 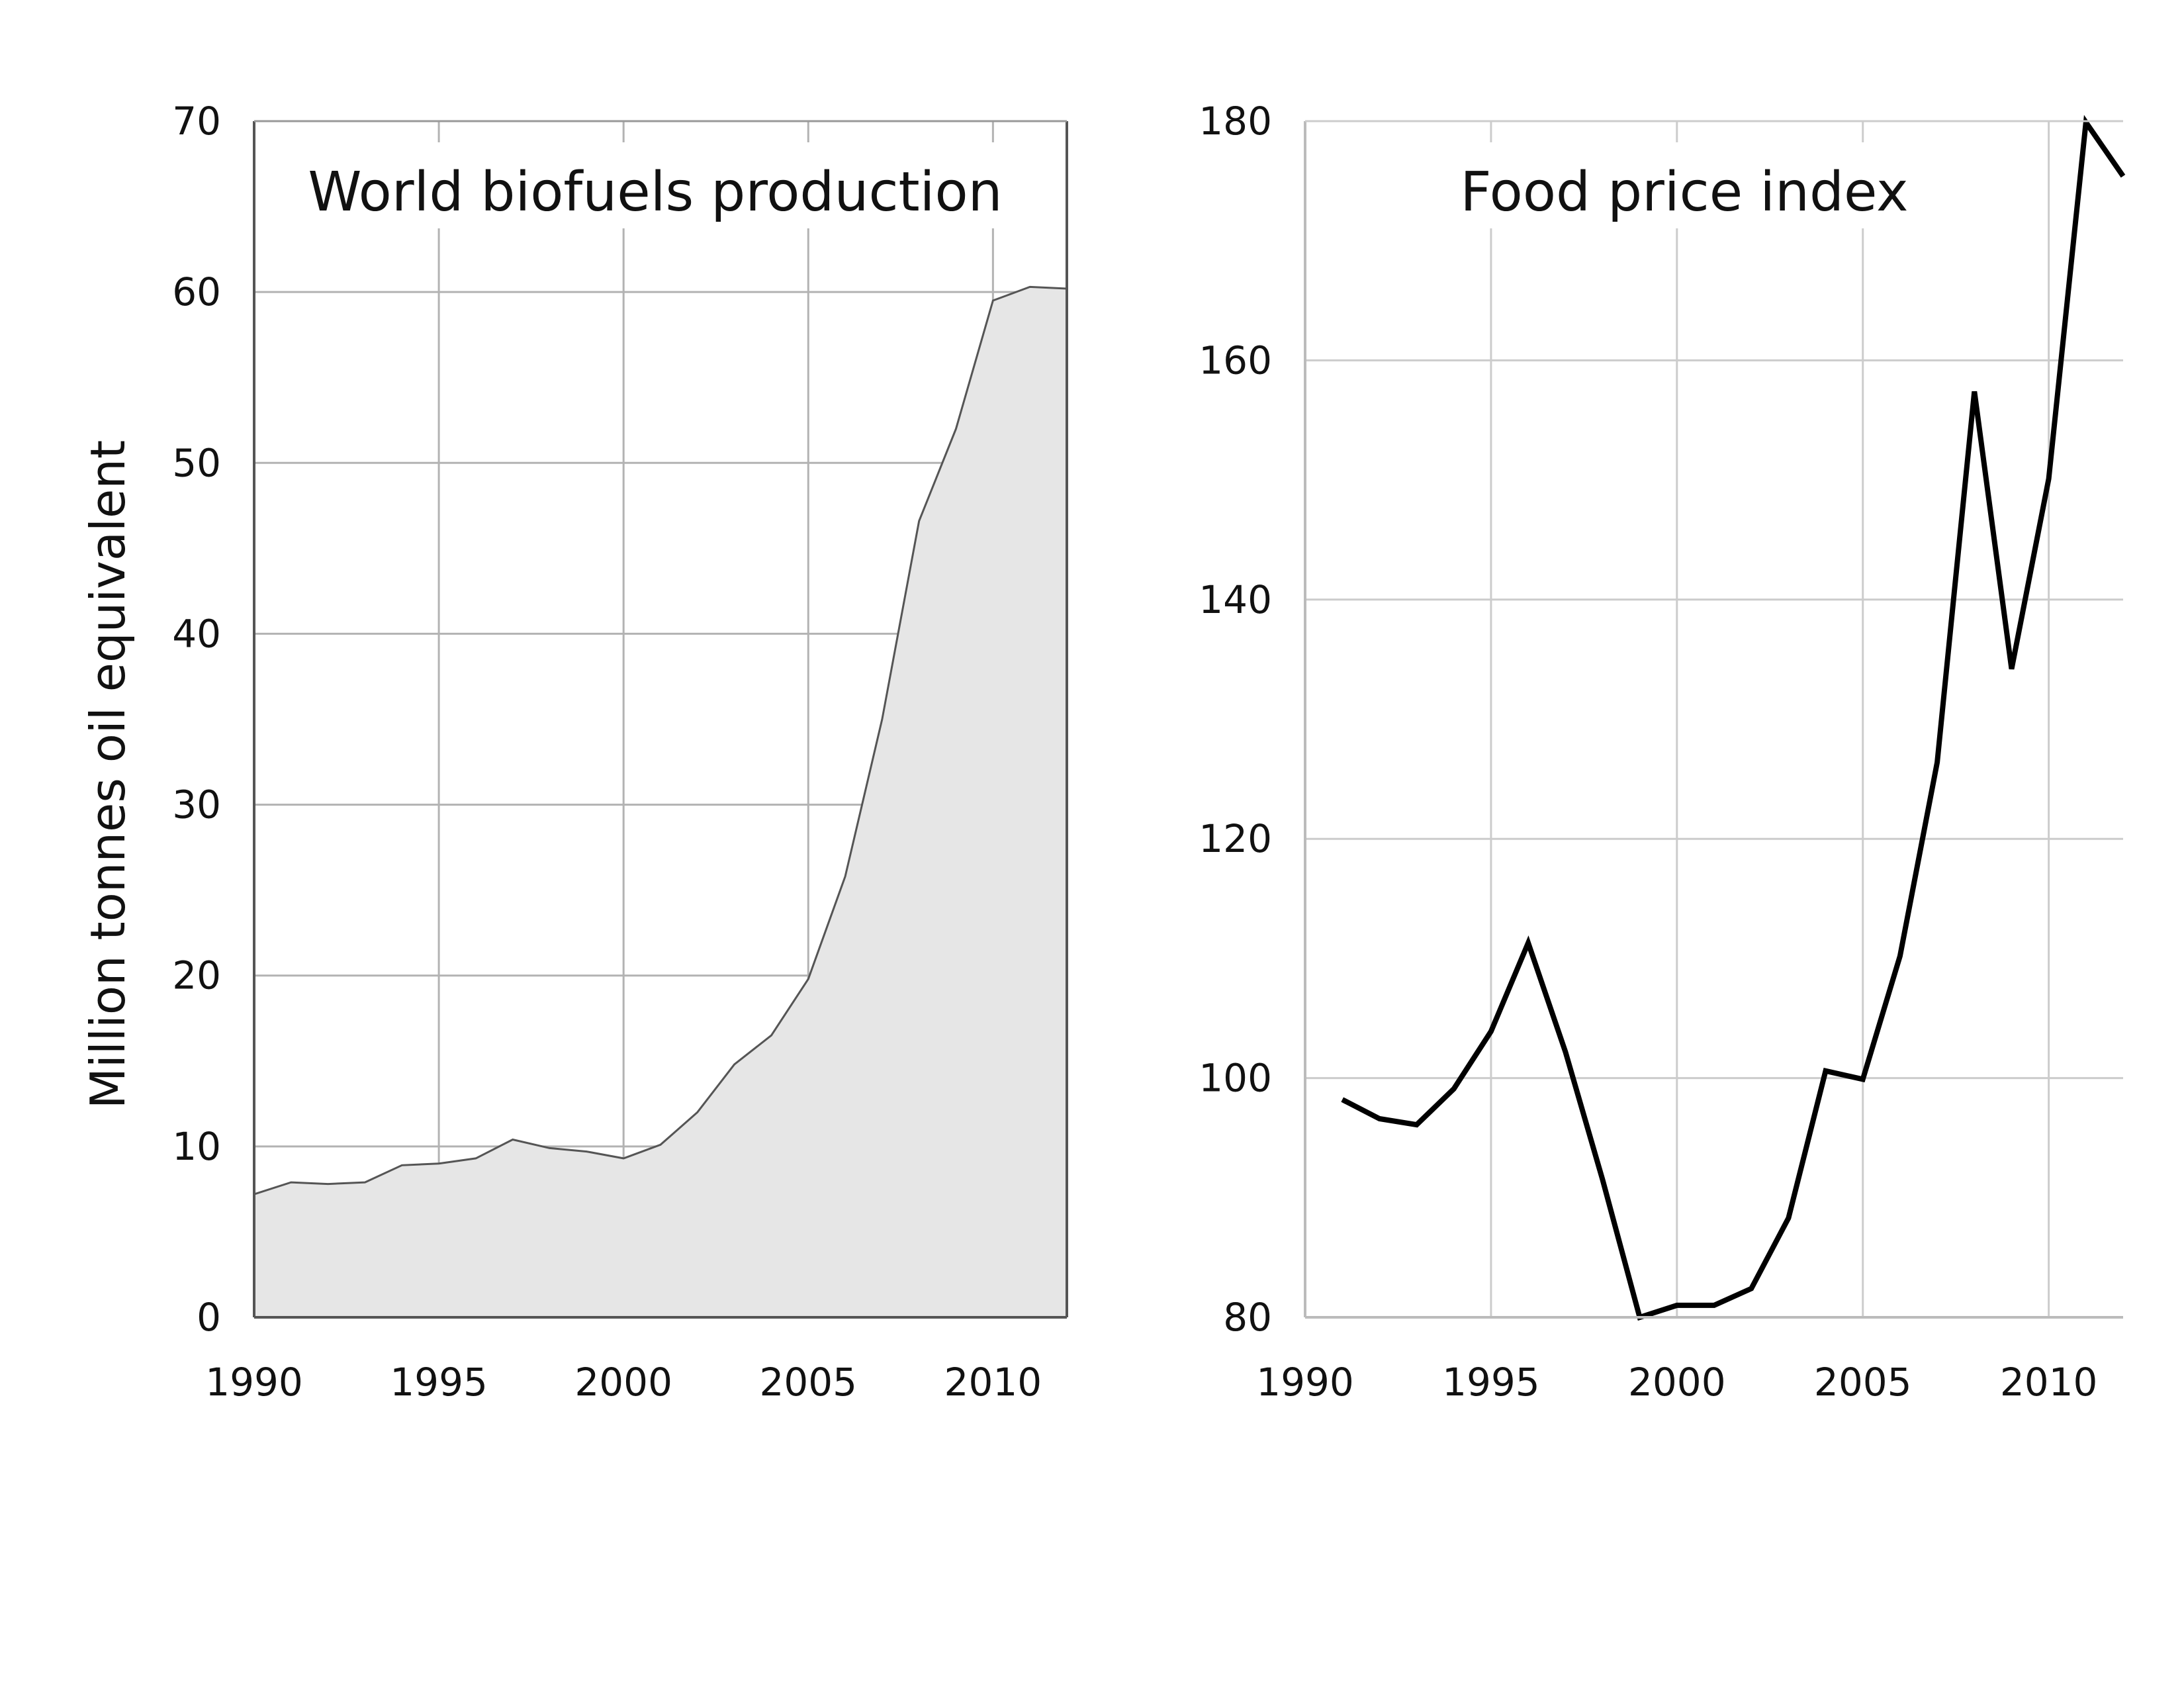 What do you see at coordinates (1684, 192) in the screenshot?
I see `food-price-title: Food price index` at bounding box center [1684, 192].